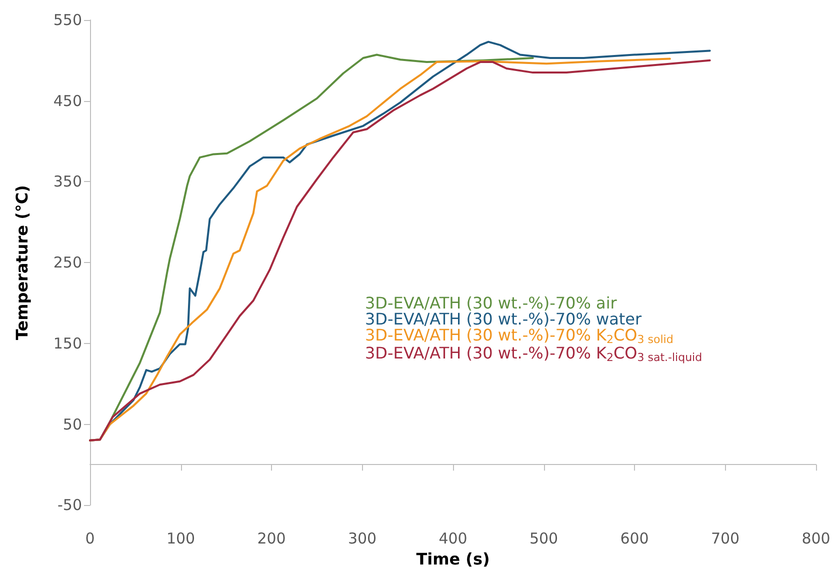  Describe the element at coordinates (67, 263) in the screenshot. I see `y-tick-label: 250` at that location.